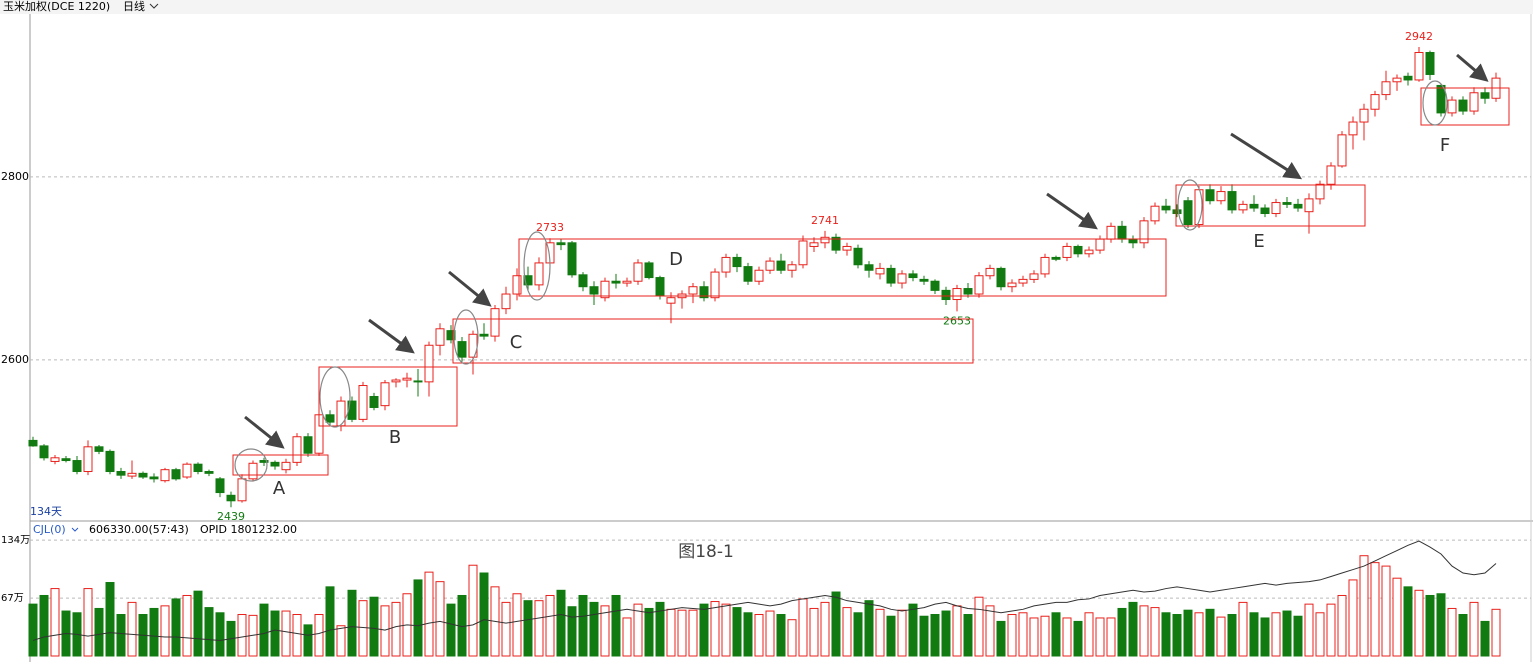  What do you see at coordinates (154, 6) in the screenshot?
I see `dropdown-caret` at bounding box center [154, 6].